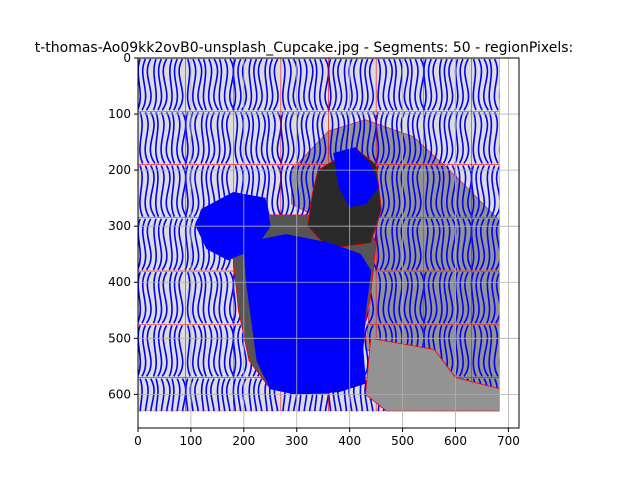 Image resolution: width=640 pixels, height=480 pixels. Describe the element at coordinates (119, 226) in the screenshot. I see `y-tick-label: 300` at that location.